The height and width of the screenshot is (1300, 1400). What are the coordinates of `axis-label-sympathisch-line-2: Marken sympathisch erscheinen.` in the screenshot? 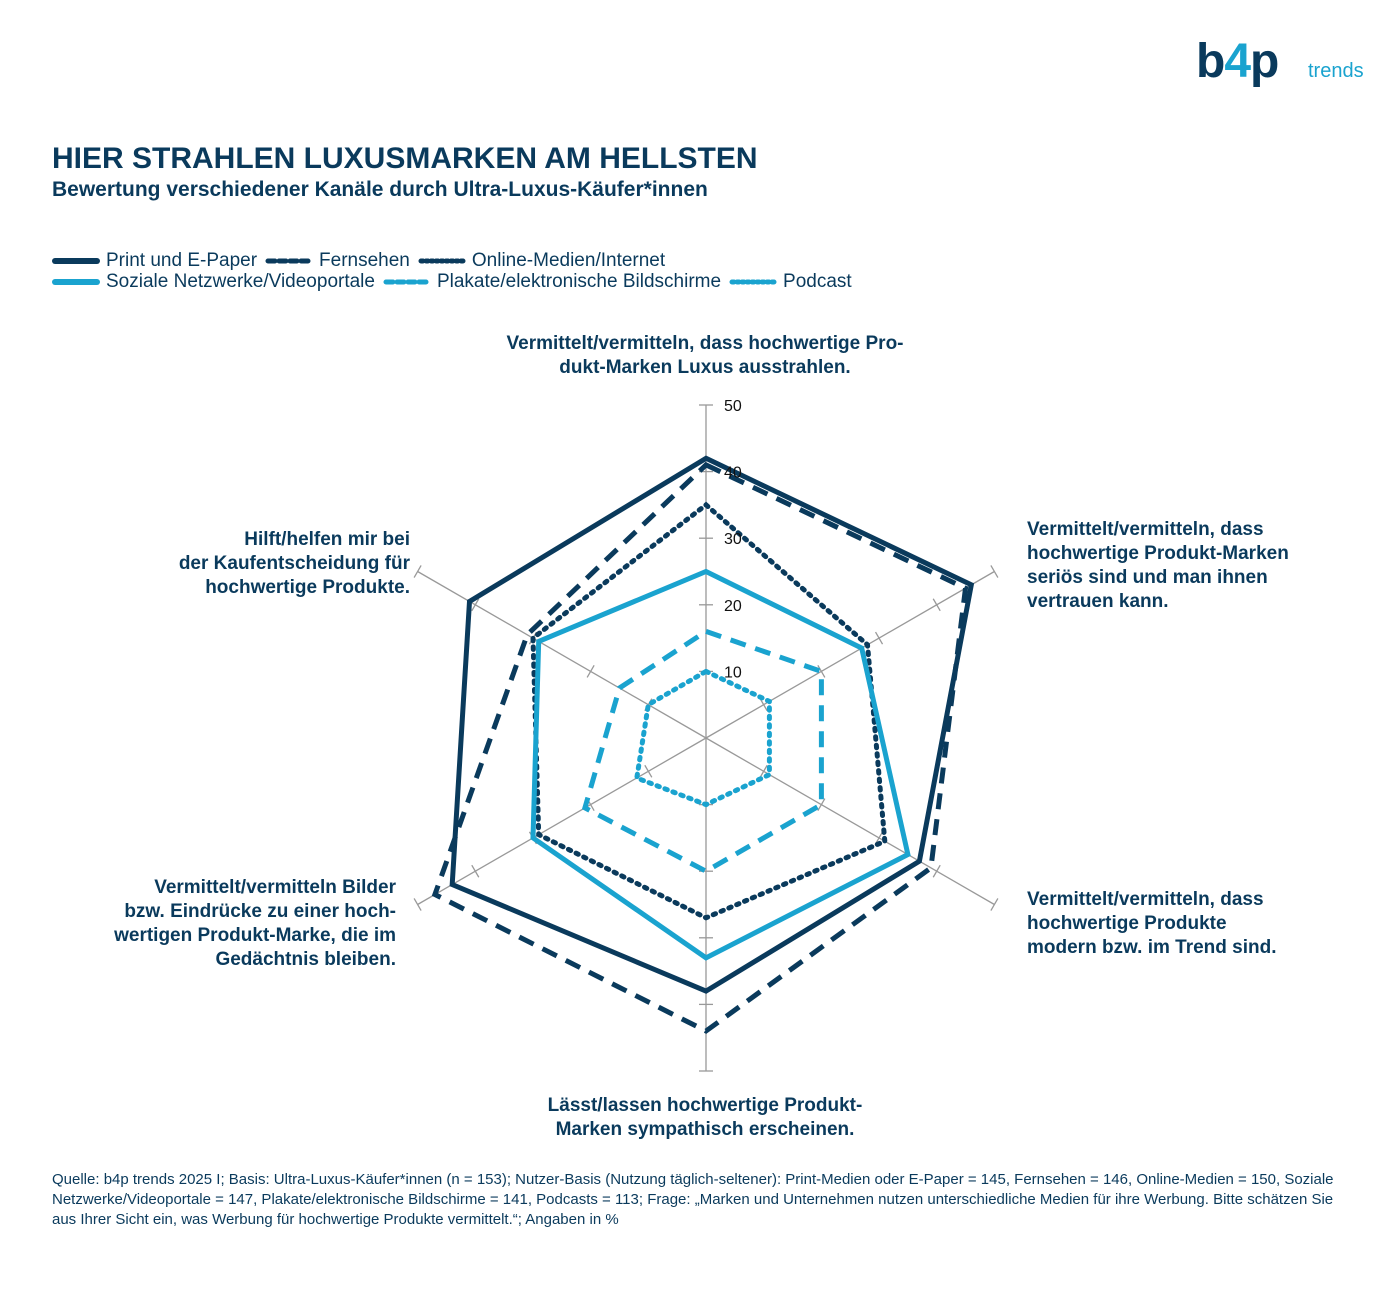 It's located at (705, 1129).